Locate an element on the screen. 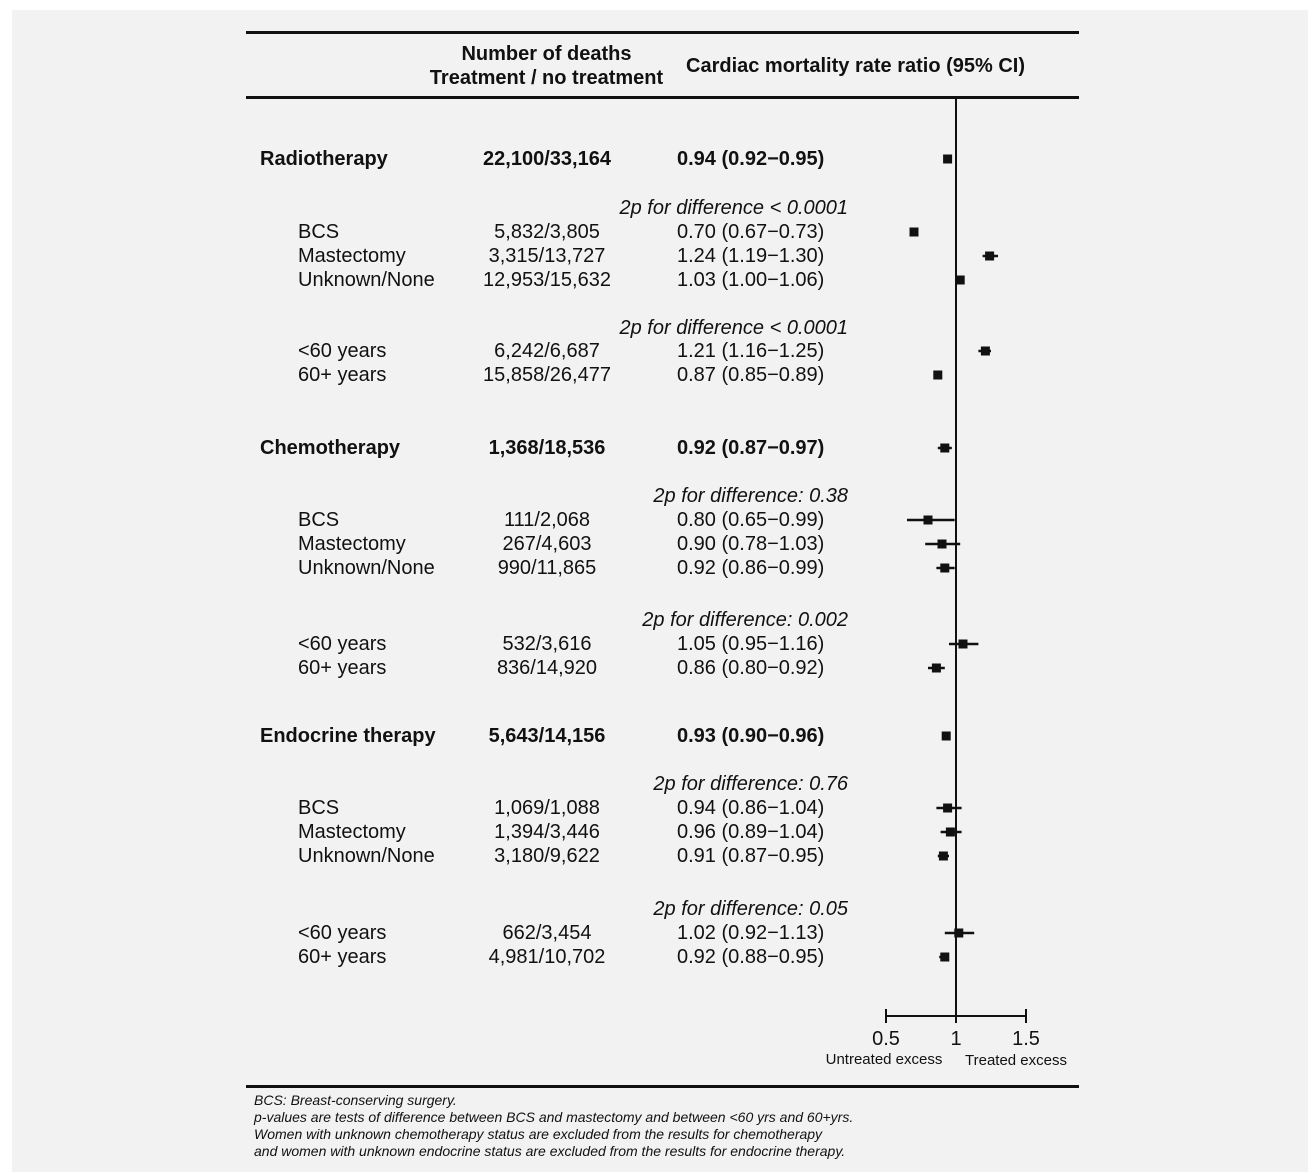 The width and height of the screenshot is (1312, 1174). deaths-value: 15,858/26,477 is located at coordinates (547, 375).